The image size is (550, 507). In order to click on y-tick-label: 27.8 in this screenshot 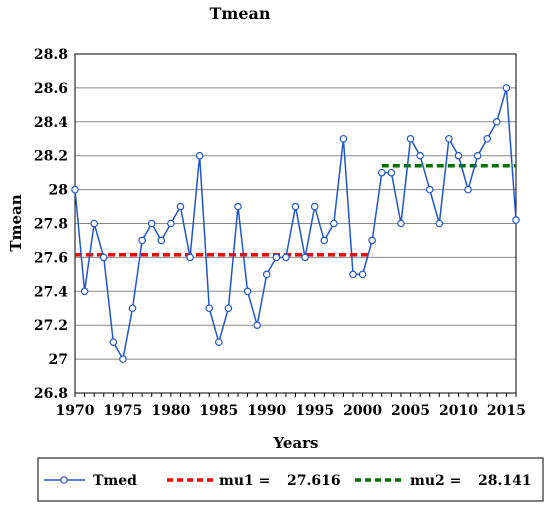, I will do `click(51, 225)`.